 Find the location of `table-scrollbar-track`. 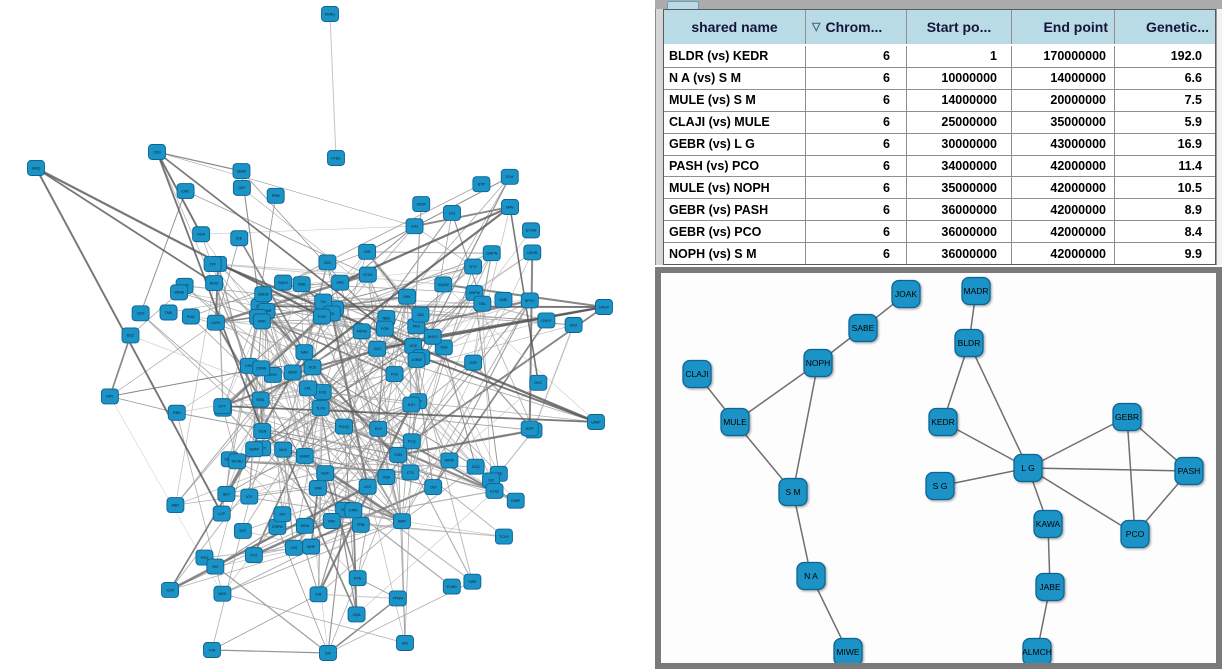

table-scrollbar-track is located at coordinates (1219, 137).